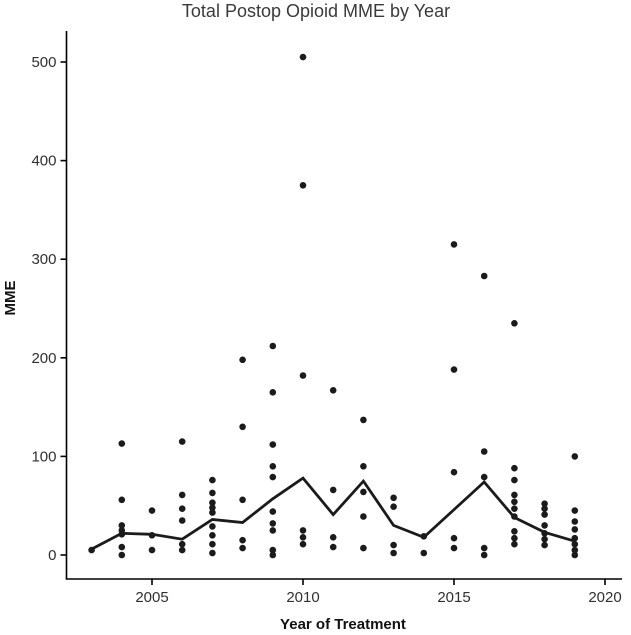  What do you see at coordinates (151, 597) in the screenshot?
I see `x-tick-label: 2005` at bounding box center [151, 597].